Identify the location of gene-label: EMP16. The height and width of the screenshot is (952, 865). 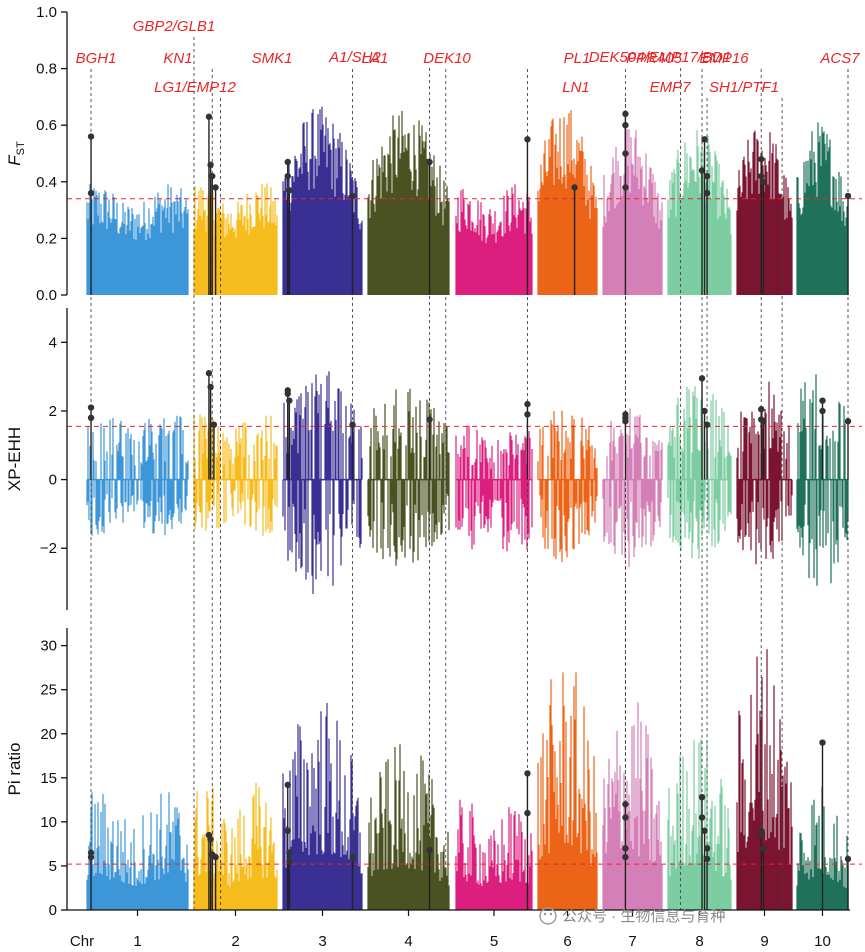
(724, 58).